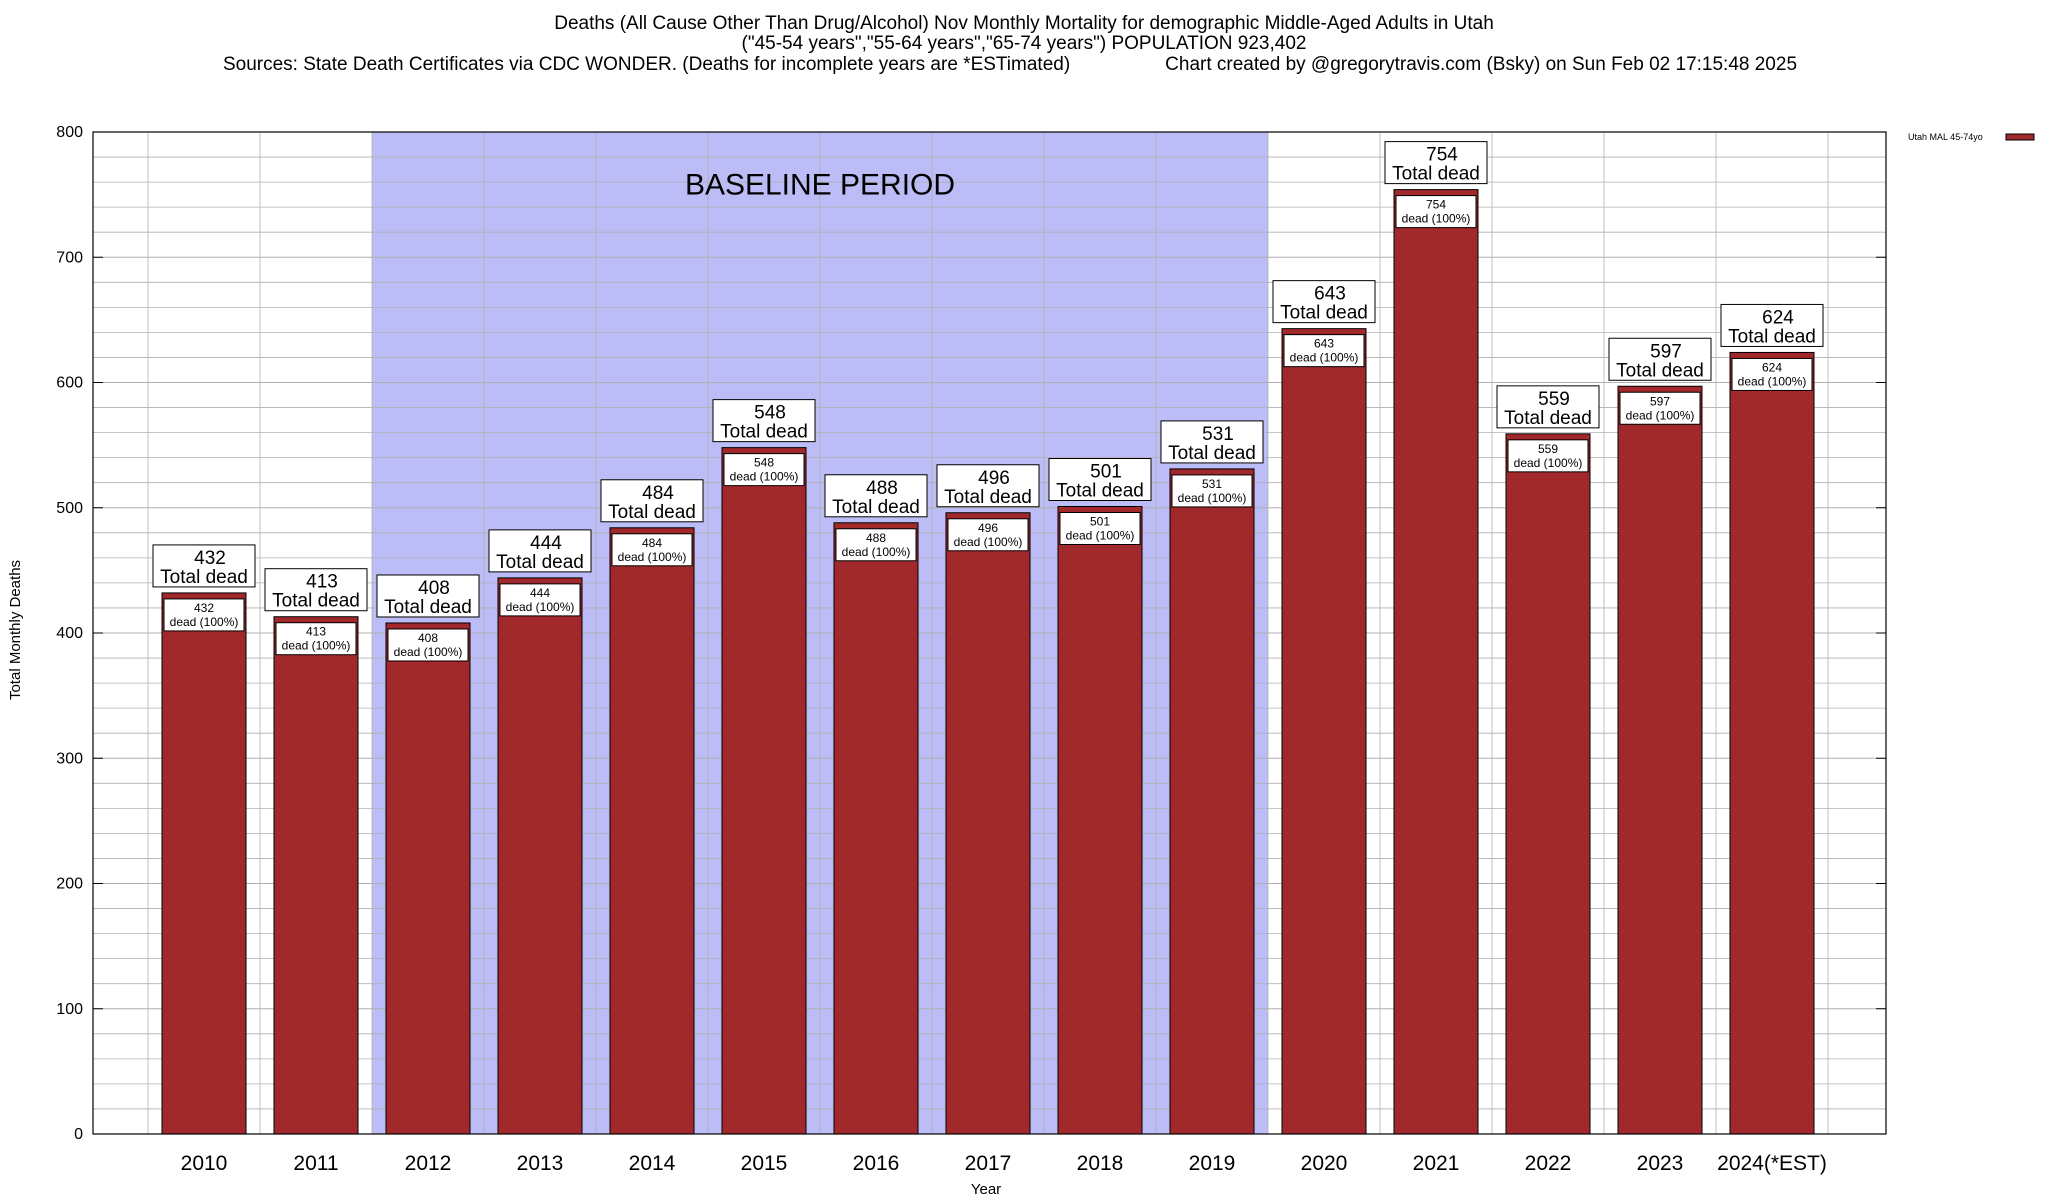  What do you see at coordinates (1324, 344) in the screenshot?
I see `inner-label-value: 643` at bounding box center [1324, 344].